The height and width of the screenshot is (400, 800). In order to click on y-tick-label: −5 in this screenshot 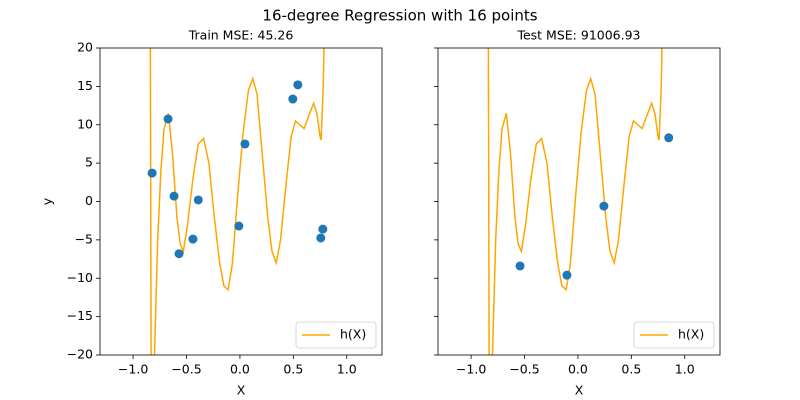, I will do `click(84, 238)`.